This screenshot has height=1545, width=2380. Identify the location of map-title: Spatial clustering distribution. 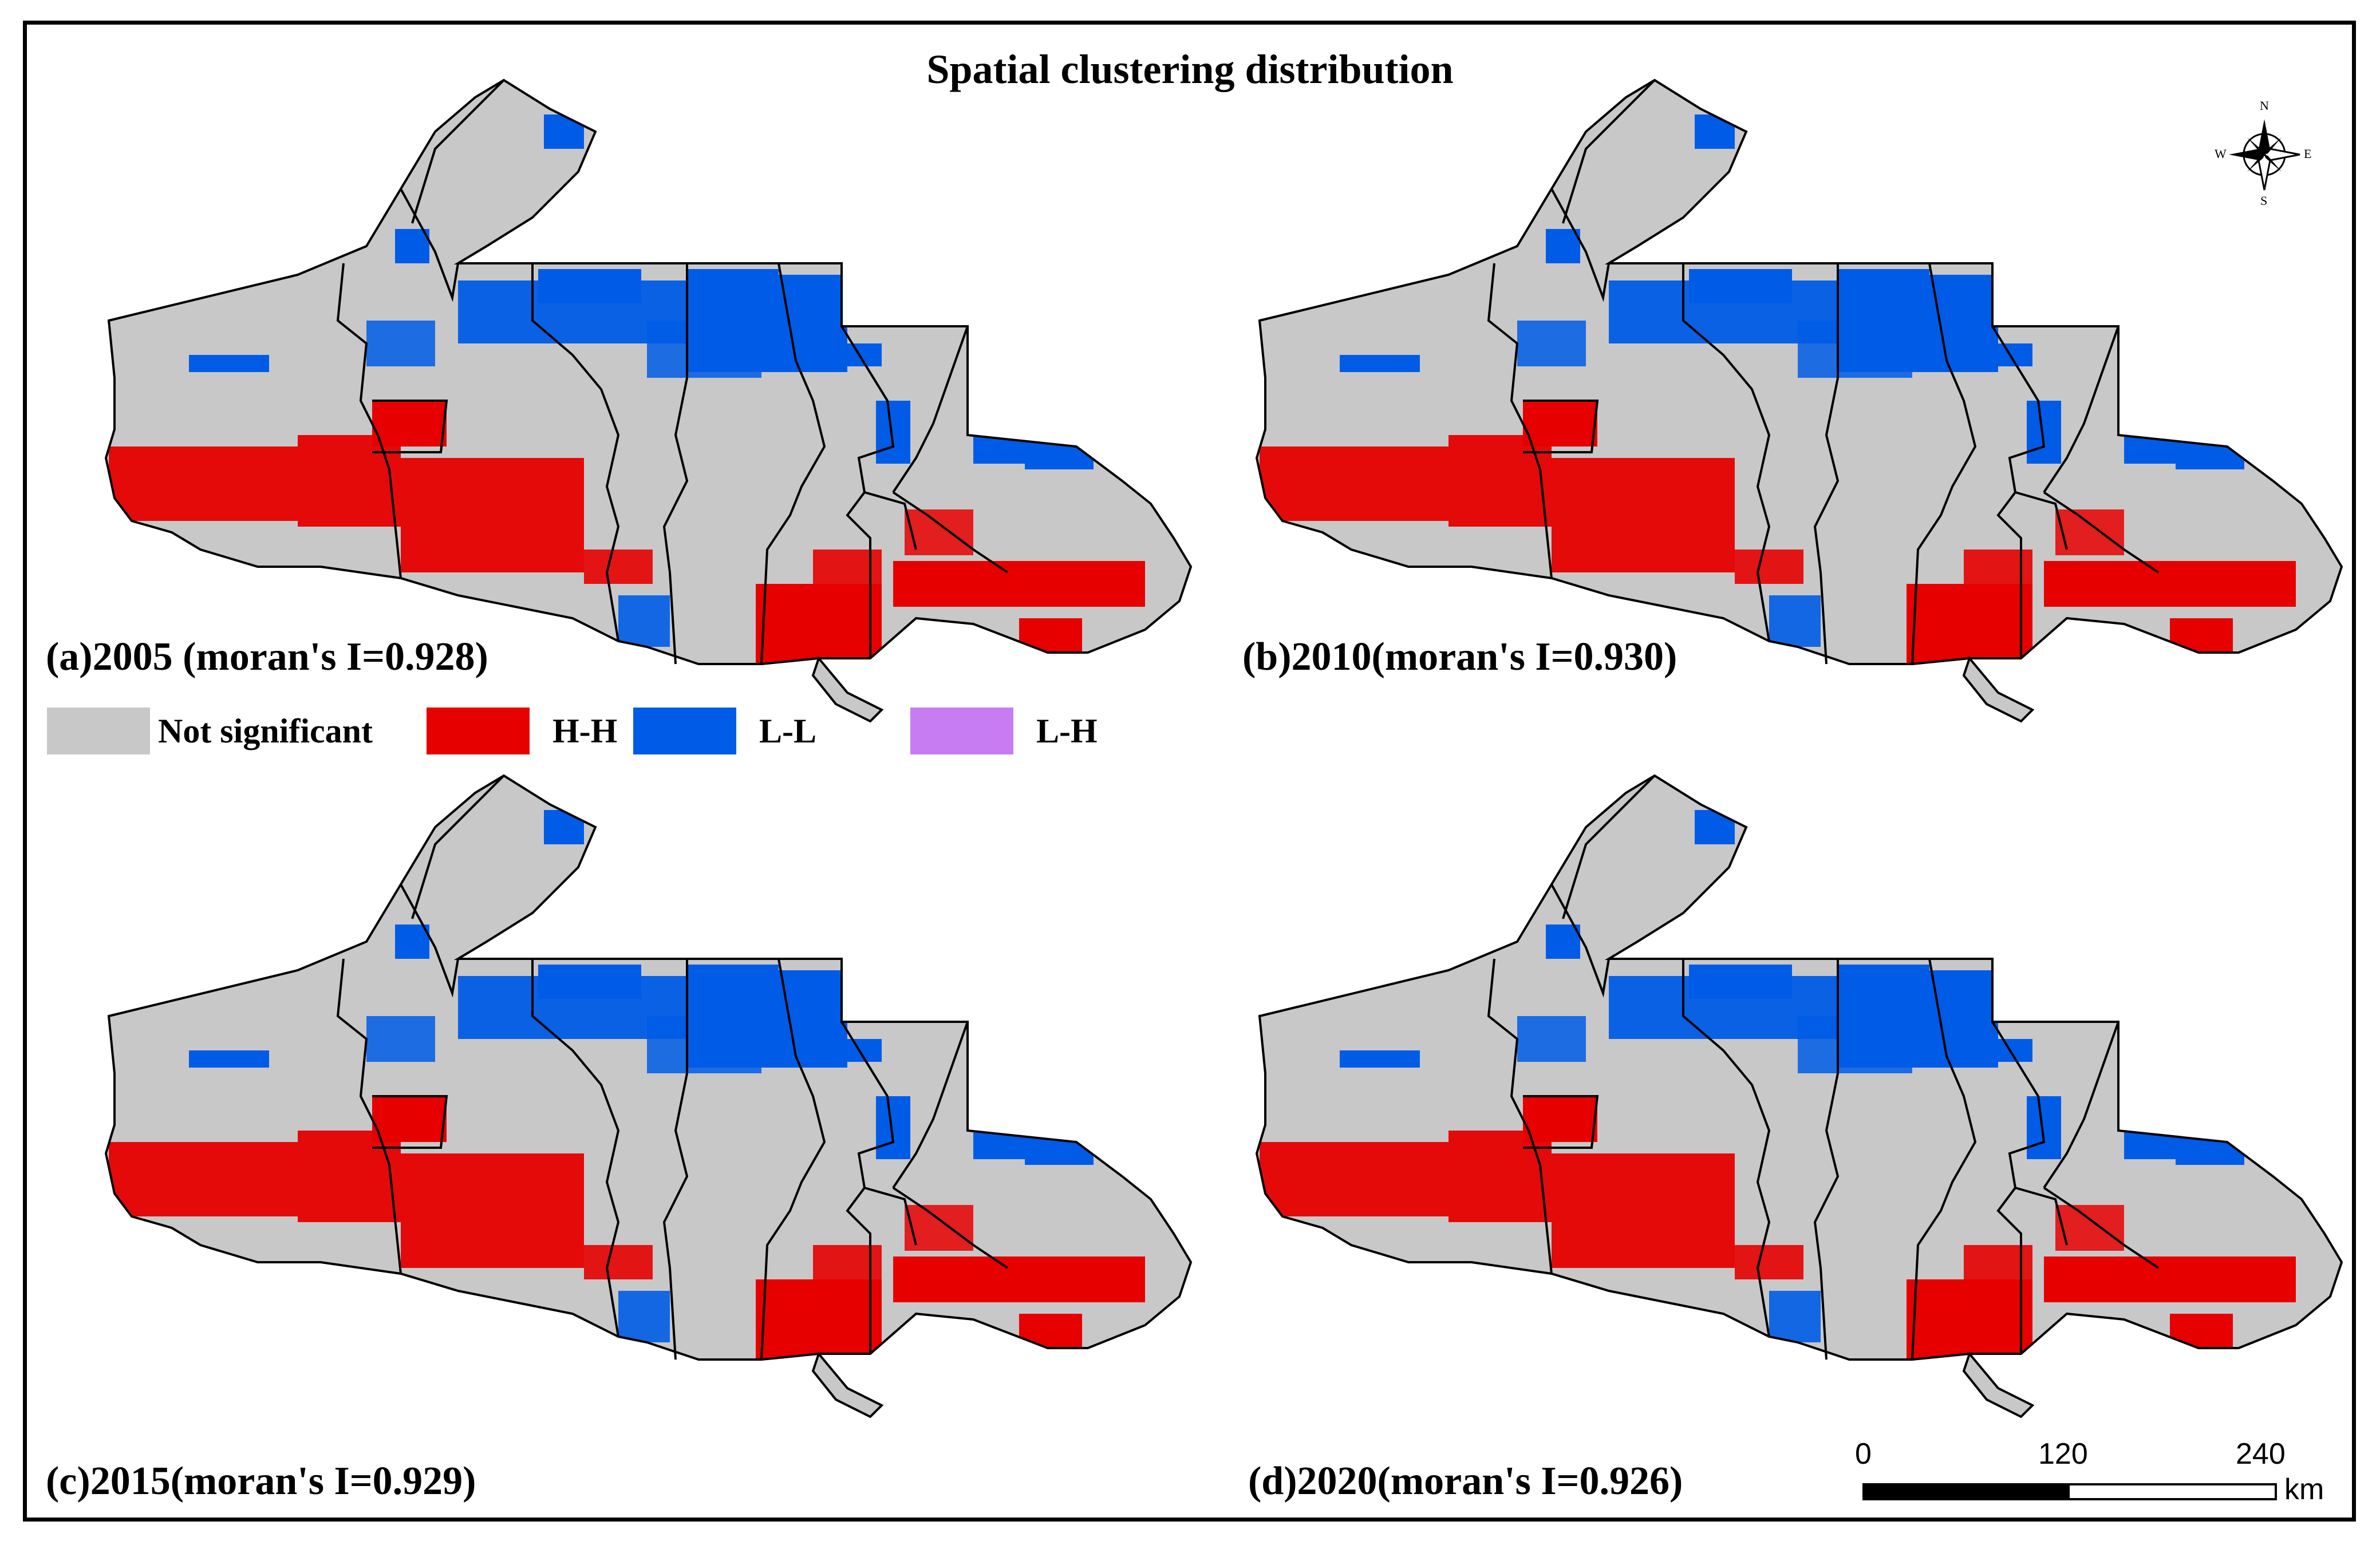
(1190, 69).